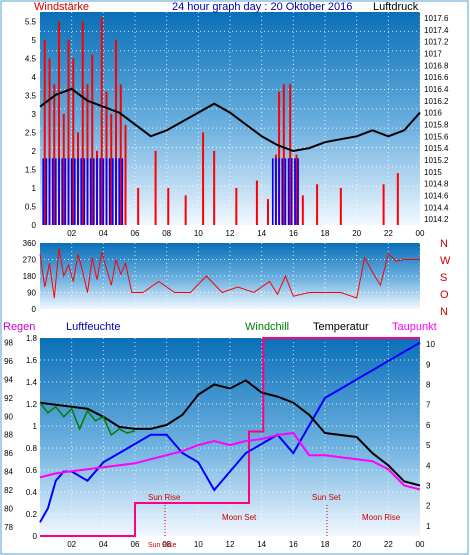 The width and height of the screenshot is (470, 555). Describe the element at coordinates (87, 419) in the screenshot. I see `windchill-line` at that location.